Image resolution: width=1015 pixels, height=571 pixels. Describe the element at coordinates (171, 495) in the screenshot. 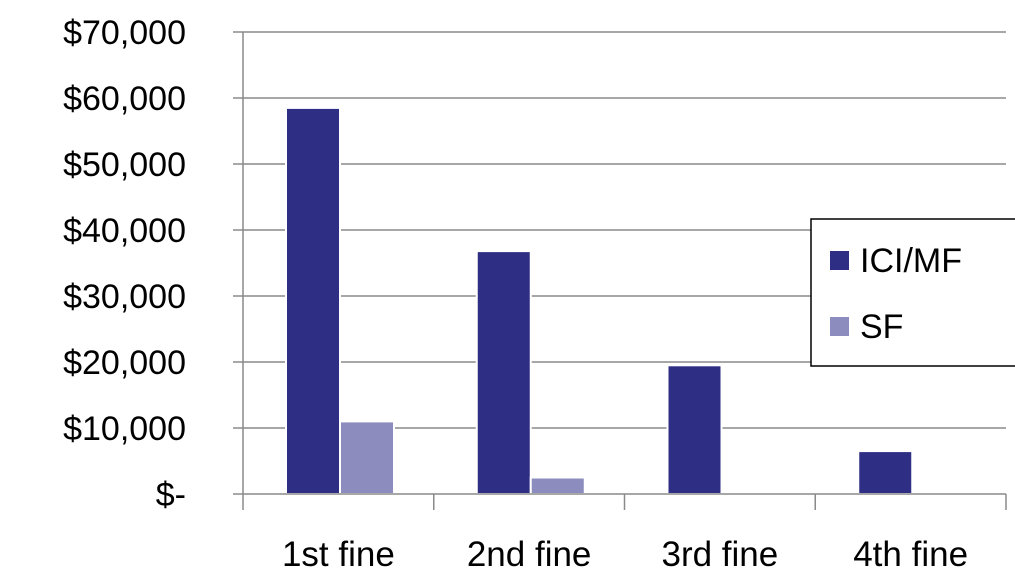

I see `y-tick-label: $-` at that location.